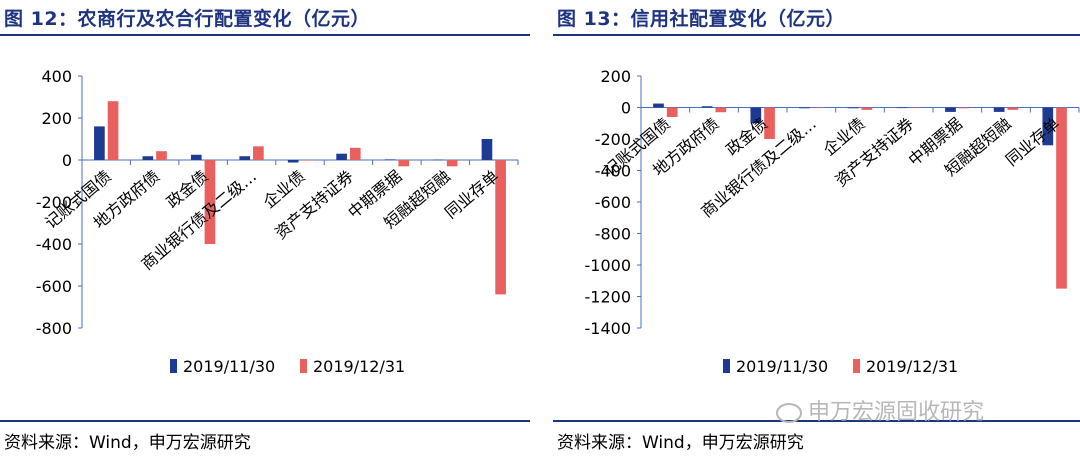 This screenshot has width=1080, height=458. I want to click on watermark-text: 申万宏源固收研究, so click(896, 412).